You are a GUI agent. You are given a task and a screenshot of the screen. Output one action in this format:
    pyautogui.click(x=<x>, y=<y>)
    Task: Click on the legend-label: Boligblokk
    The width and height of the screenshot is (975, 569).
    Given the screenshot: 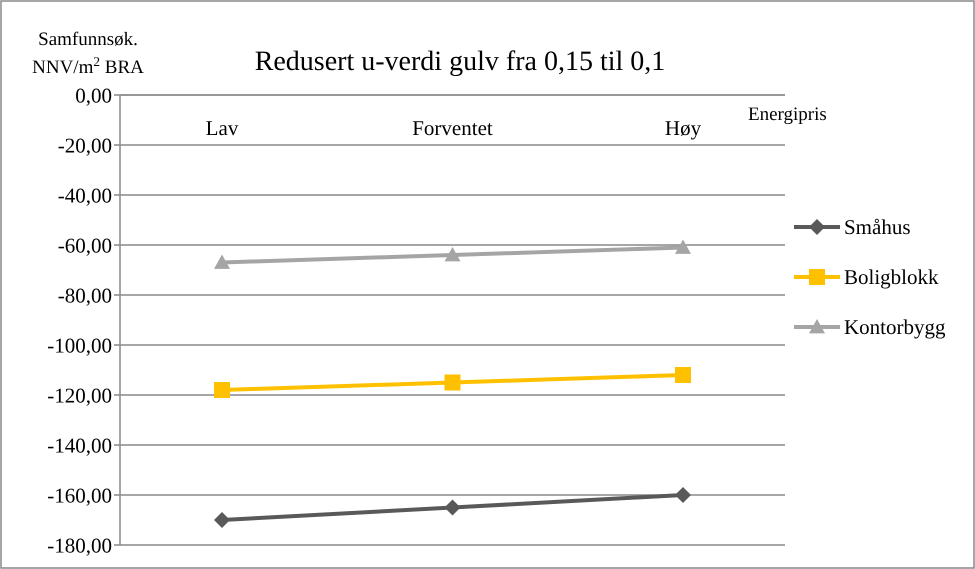 What is the action you would take?
    pyautogui.click(x=892, y=277)
    